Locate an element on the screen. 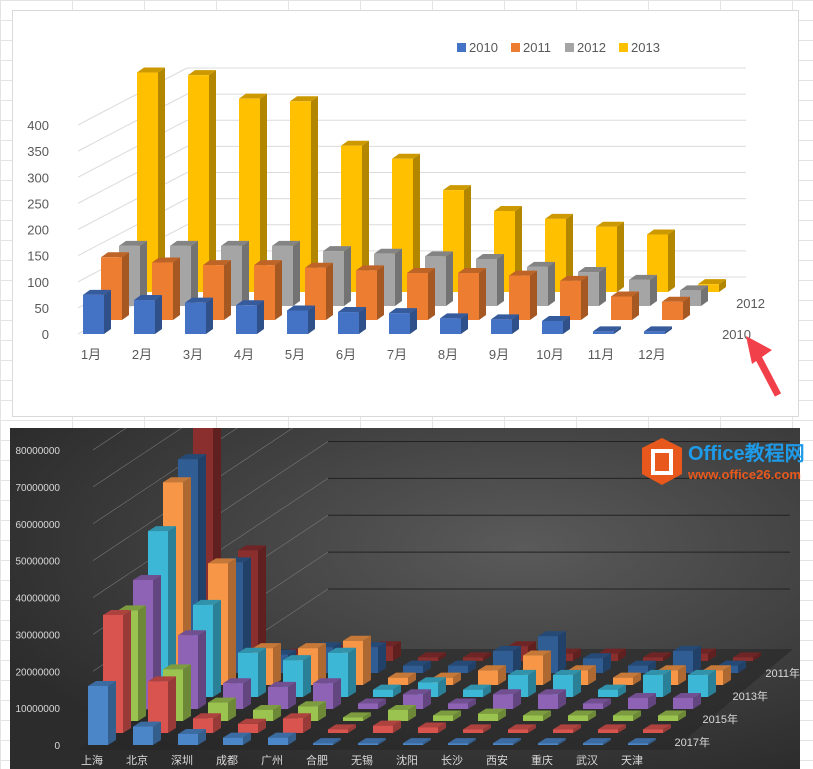 The width and height of the screenshot is (813, 769). y-tick-label: 20000000 is located at coordinates (38, 672).